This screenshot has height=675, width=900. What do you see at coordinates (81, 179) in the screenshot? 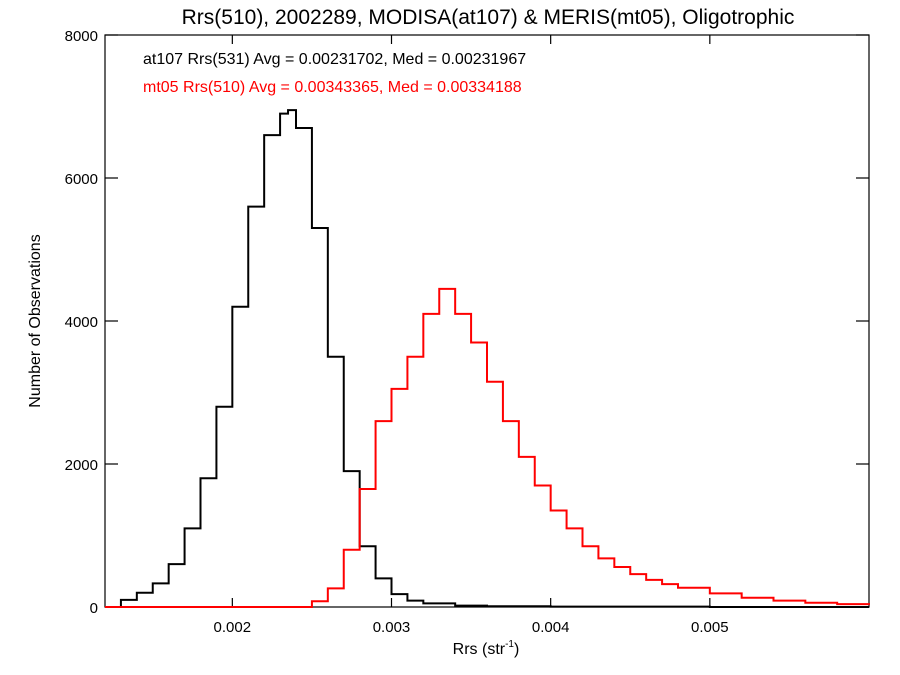
I see `y-tick-label: 6000` at bounding box center [81, 179].